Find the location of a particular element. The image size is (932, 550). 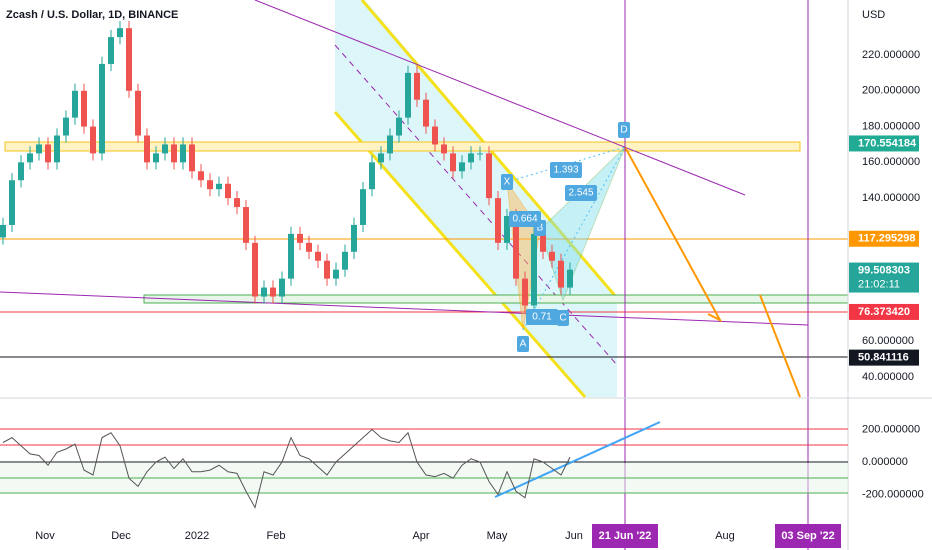

currency: USD is located at coordinates (873, 15).